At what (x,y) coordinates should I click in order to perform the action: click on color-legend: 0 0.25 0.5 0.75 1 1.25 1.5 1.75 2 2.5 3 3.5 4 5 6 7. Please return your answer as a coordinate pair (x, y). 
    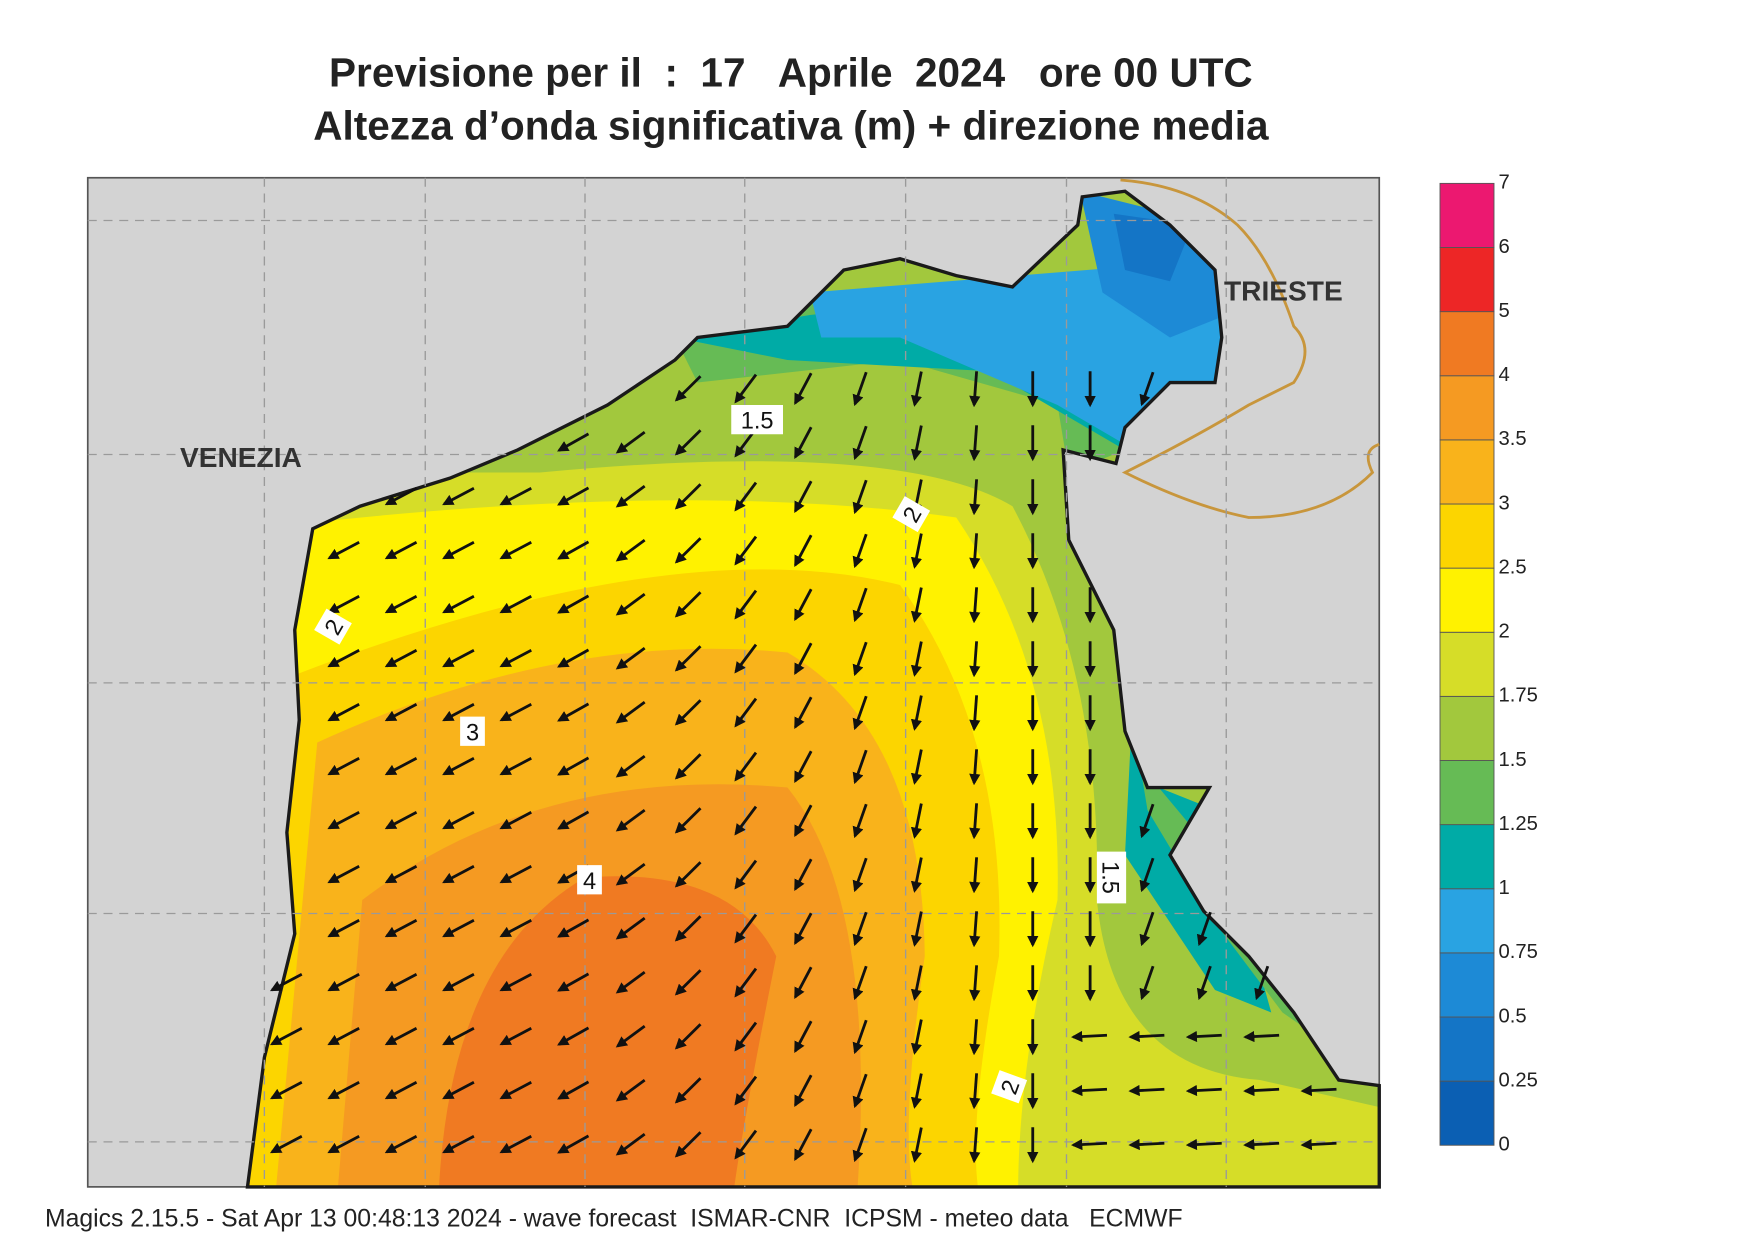
    Looking at the image, I should click on (1488, 664).